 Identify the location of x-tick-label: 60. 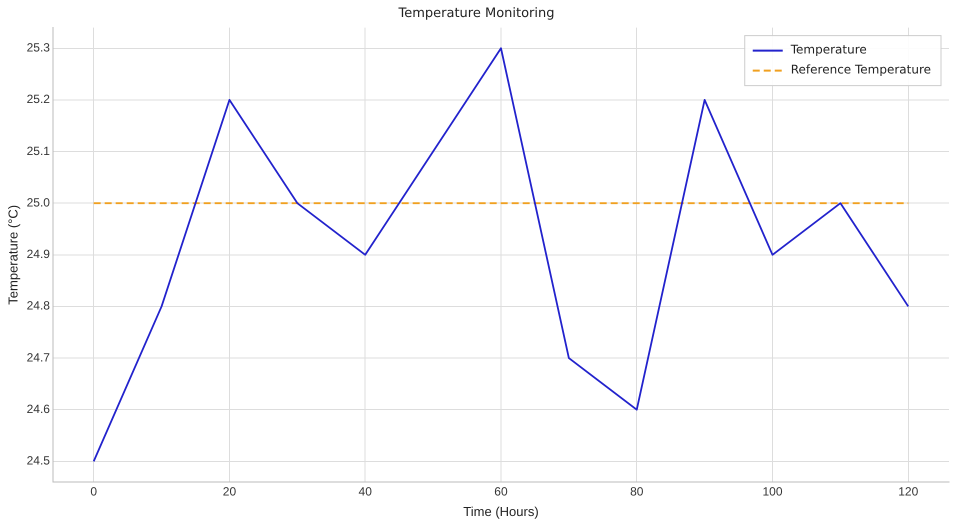
(501, 491).